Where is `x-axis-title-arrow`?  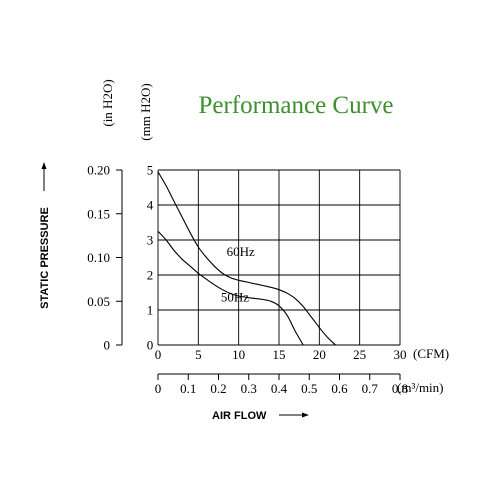 x-axis-title-arrow is located at coordinates (294, 415).